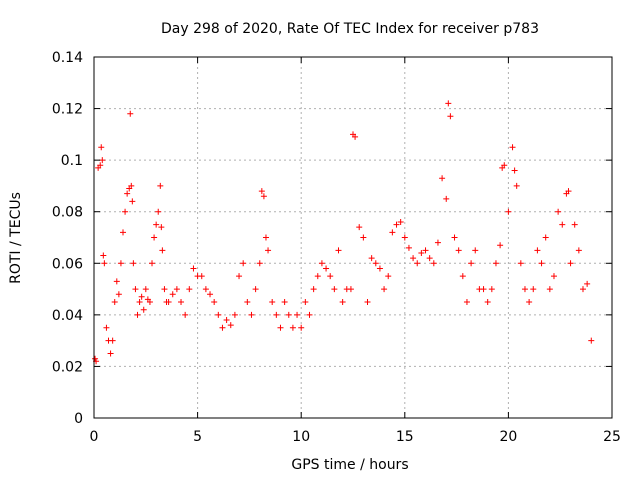 The height and width of the screenshot is (480, 640). Describe the element at coordinates (301, 437) in the screenshot. I see `x-tick-label: 10` at that location.